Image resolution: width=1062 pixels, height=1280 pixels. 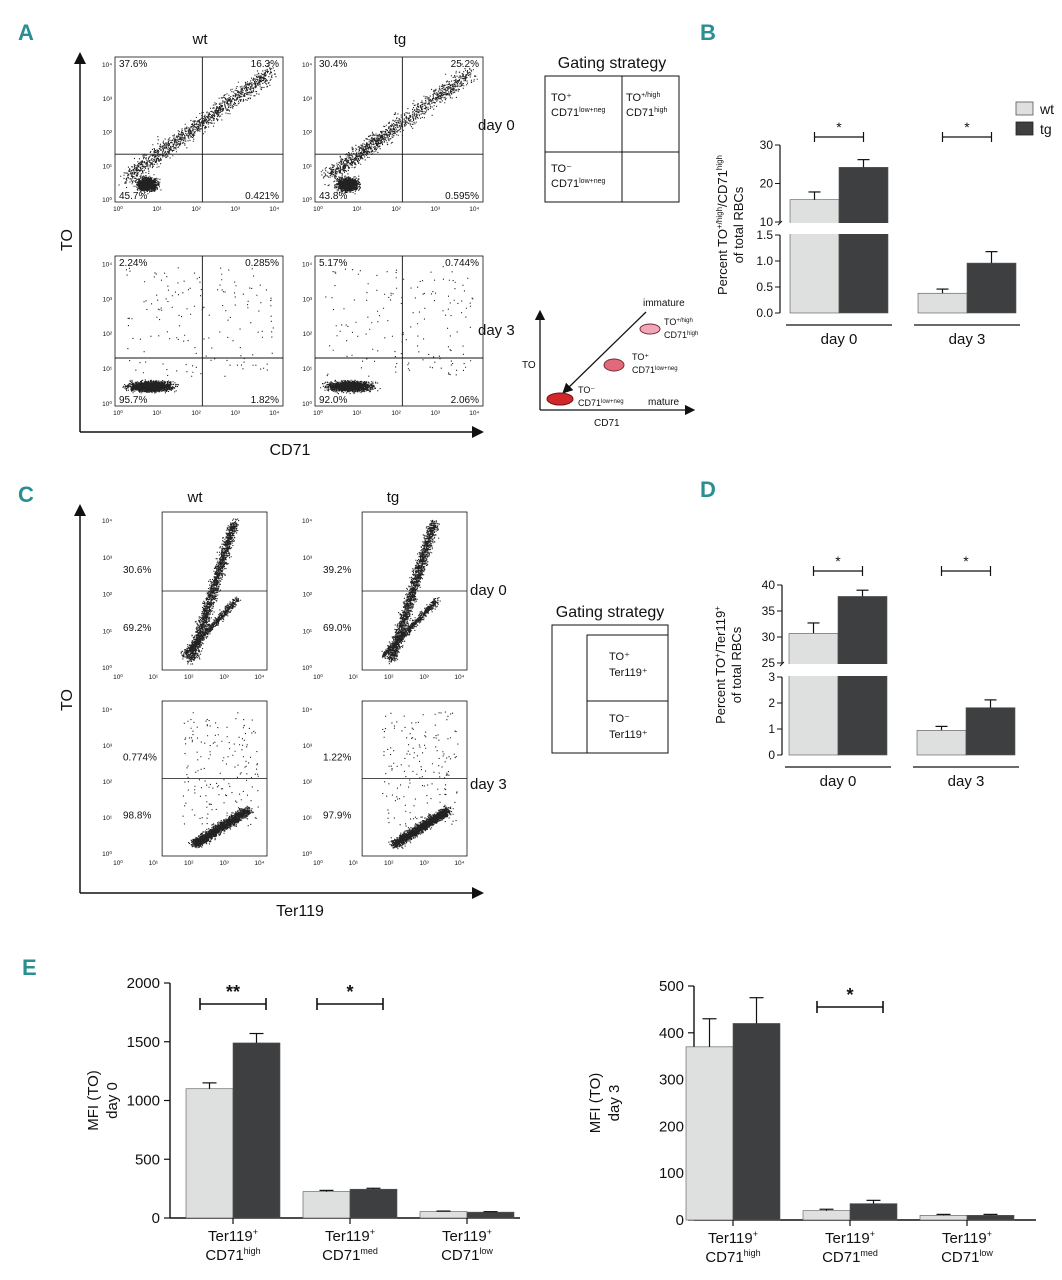 What do you see at coordinates (614, 1103) in the screenshot?
I see `y-axis-label-2: day 3` at bounding box center [614, 1103].